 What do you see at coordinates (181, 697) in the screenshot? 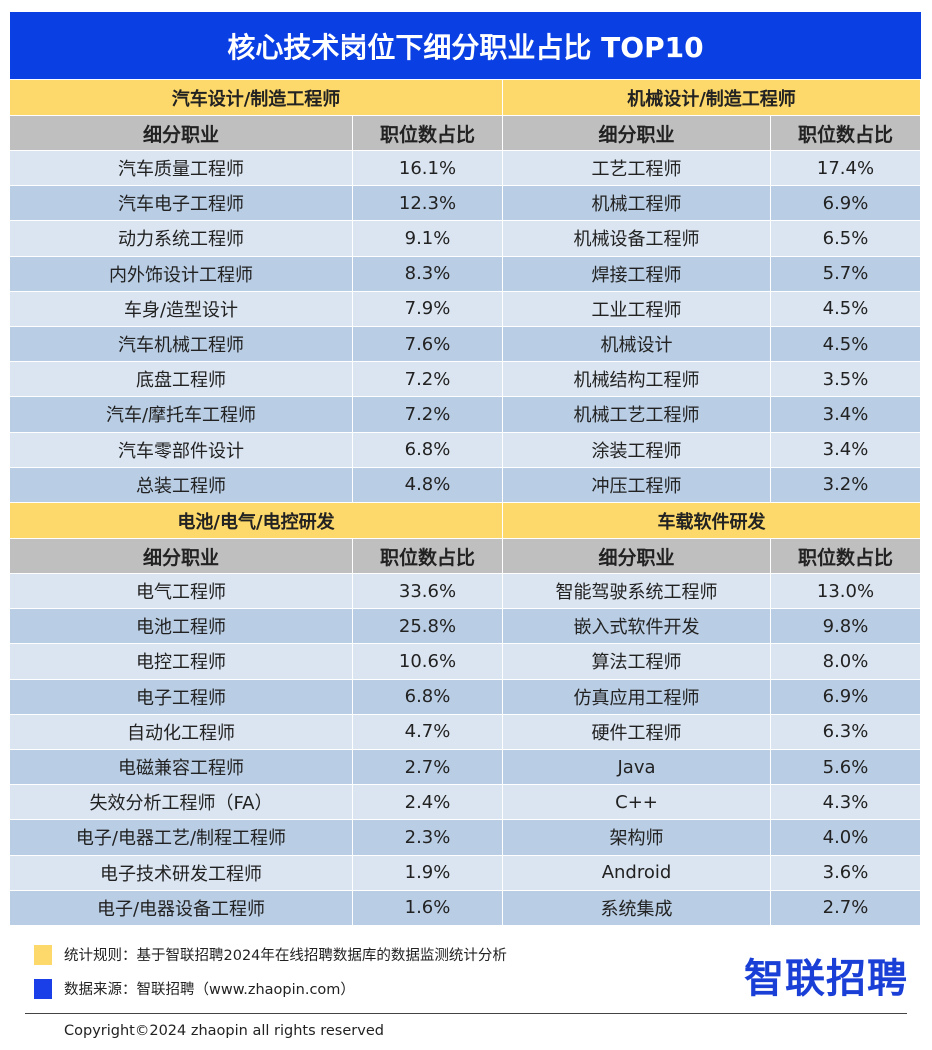
I see `job-cell: 电子工程师` at bounding box center [181, 697].